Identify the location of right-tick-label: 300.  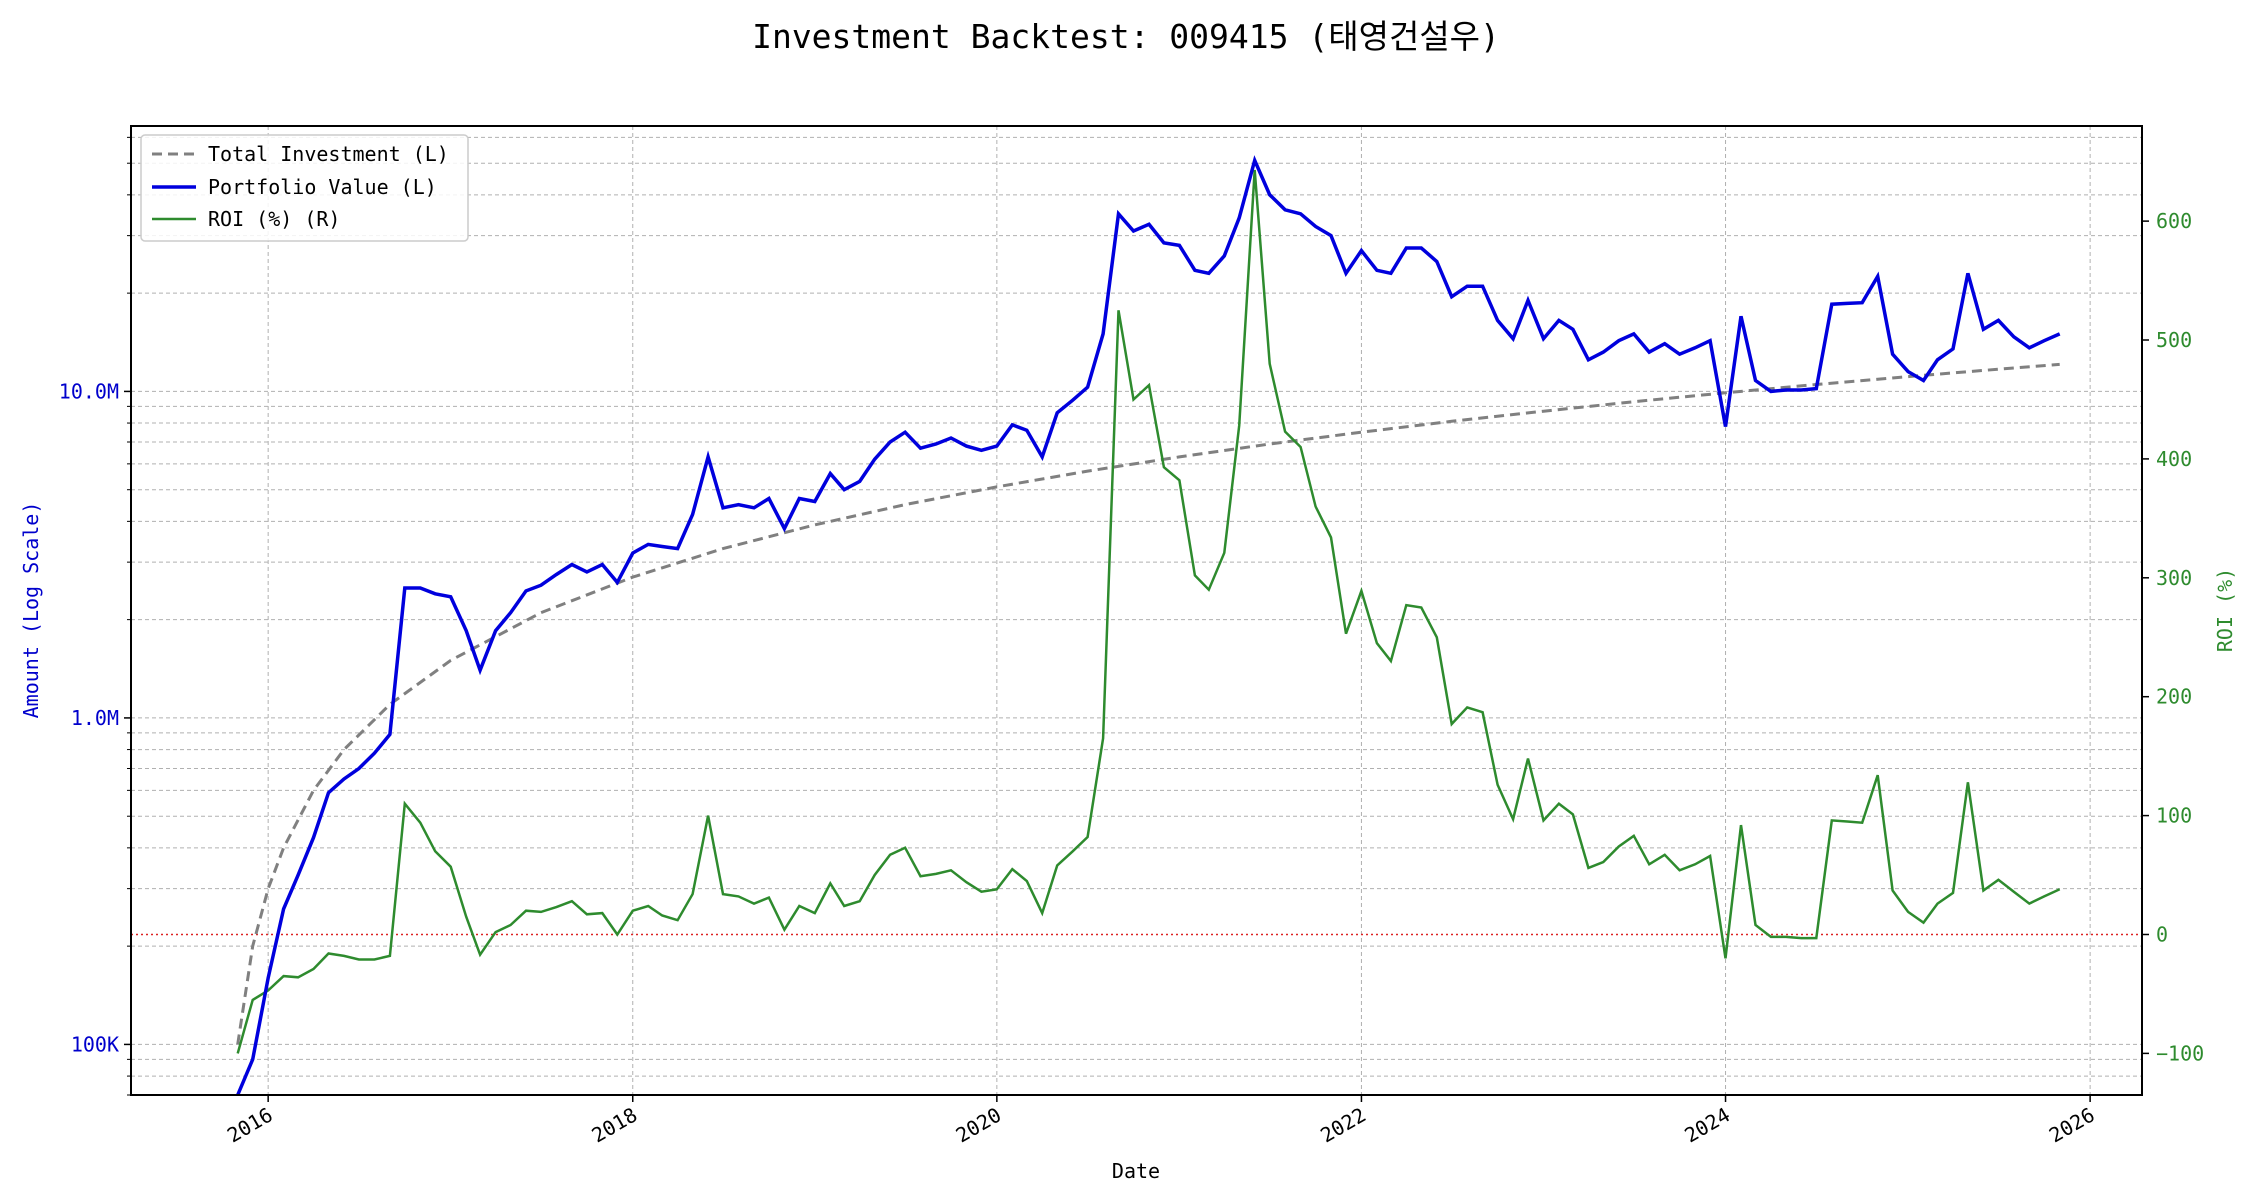
(2174, 578).